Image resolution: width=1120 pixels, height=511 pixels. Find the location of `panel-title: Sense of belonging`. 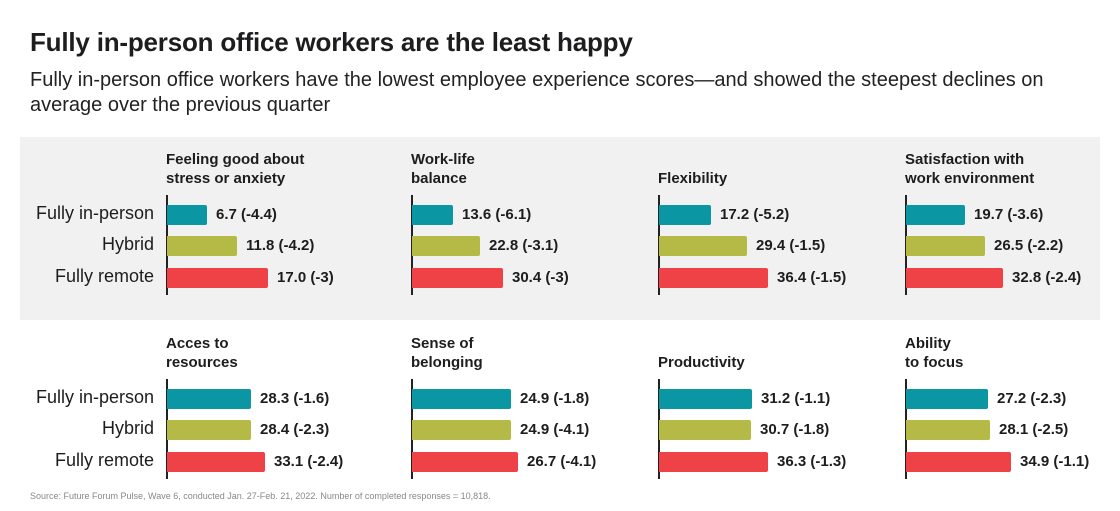

panel-title: Sense of belonging is located at coordinates (447, 353).